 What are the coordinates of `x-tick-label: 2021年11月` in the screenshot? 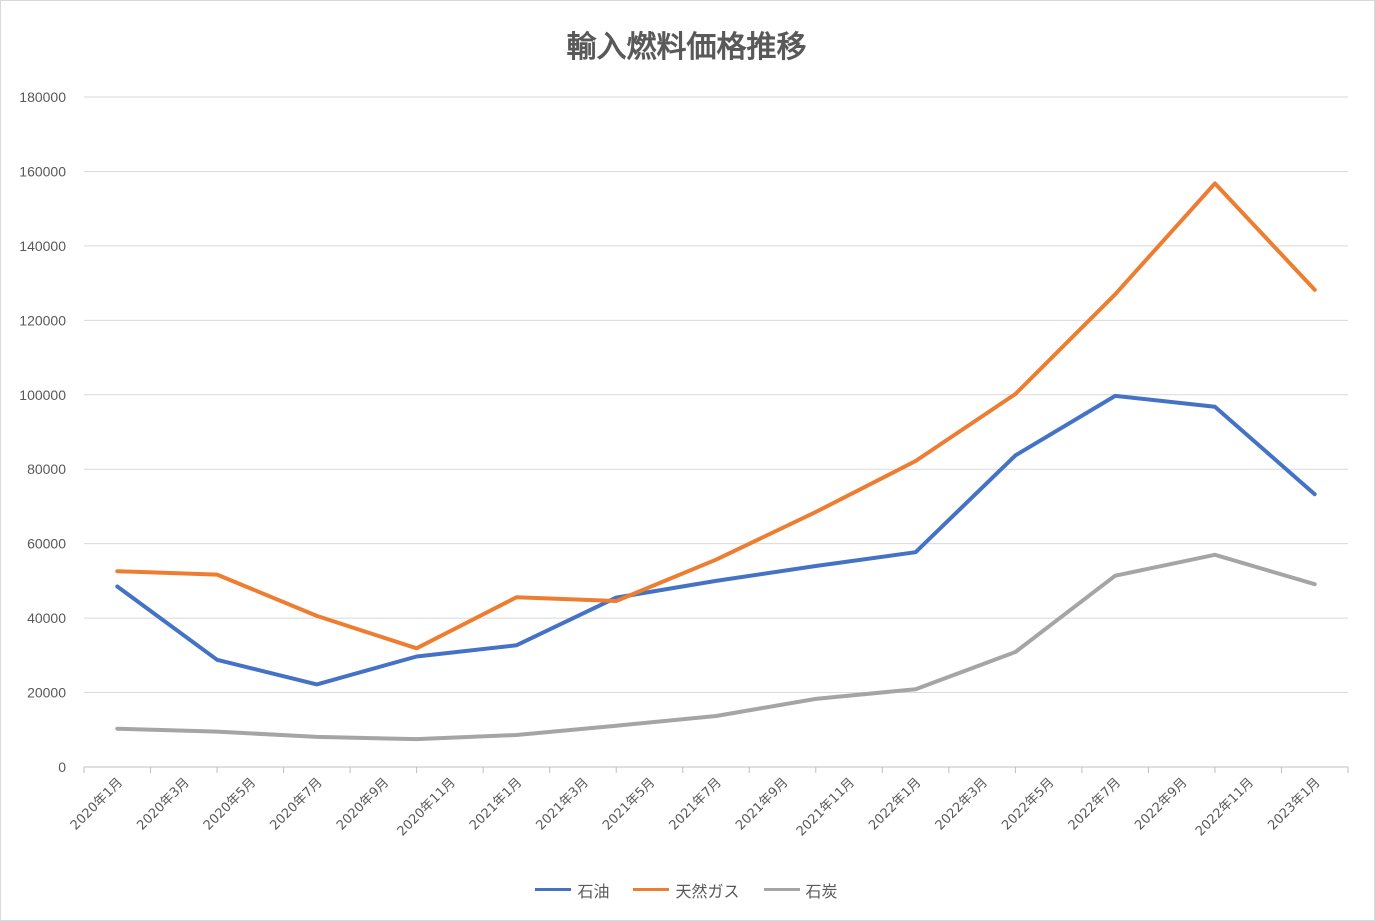 It's located at (826, 807).